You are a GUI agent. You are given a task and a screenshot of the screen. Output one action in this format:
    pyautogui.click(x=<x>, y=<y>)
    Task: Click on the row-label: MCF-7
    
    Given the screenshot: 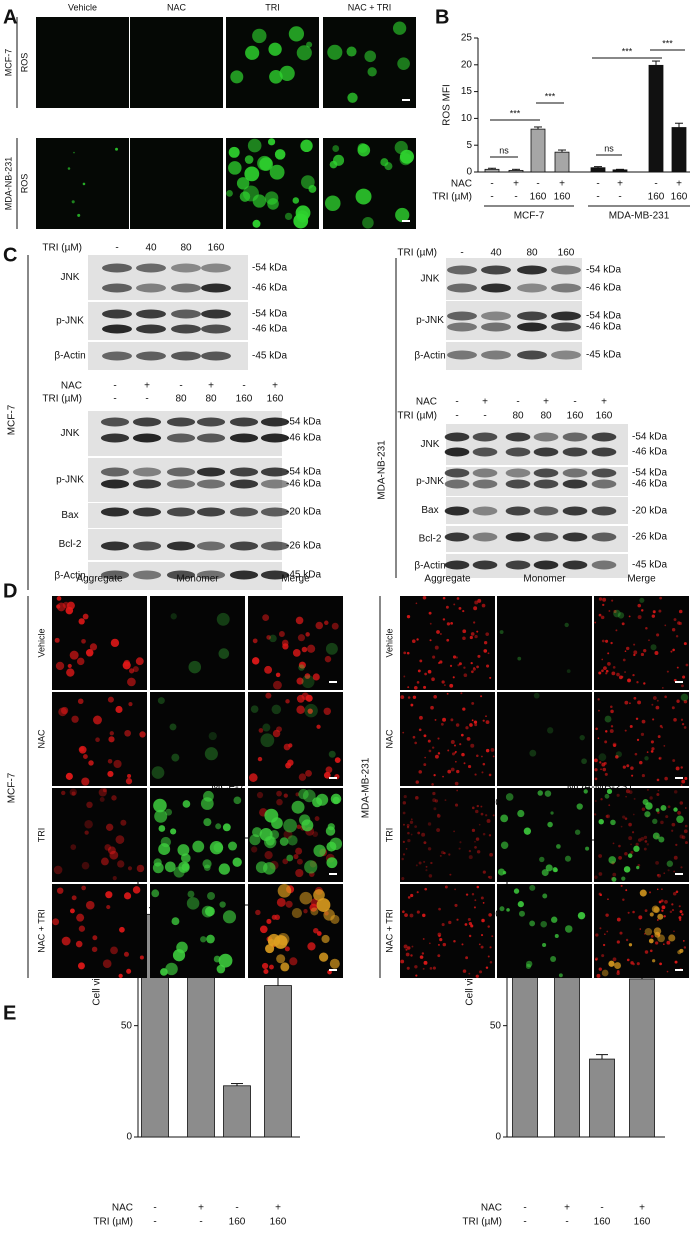 What is the action you would take?
    pyautogui.click(x=8, y=63)
    